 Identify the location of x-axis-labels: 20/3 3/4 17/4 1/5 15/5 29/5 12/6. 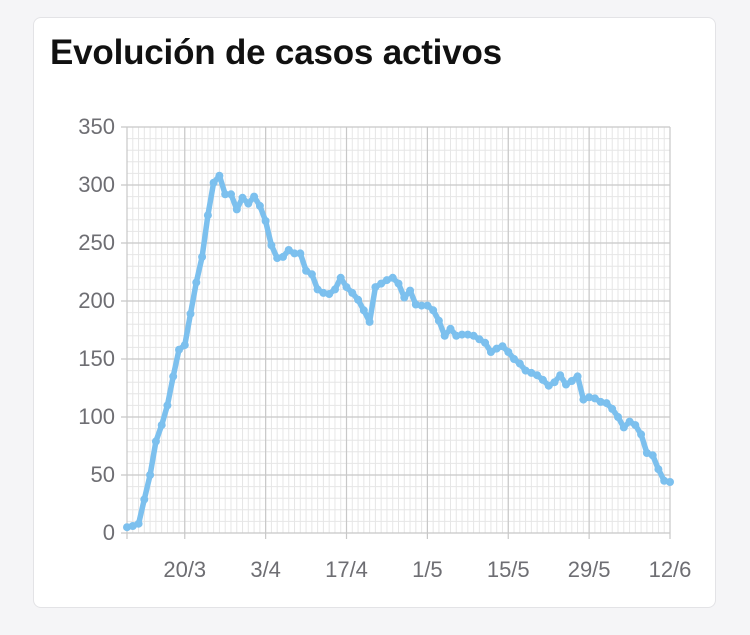
(427, 569).